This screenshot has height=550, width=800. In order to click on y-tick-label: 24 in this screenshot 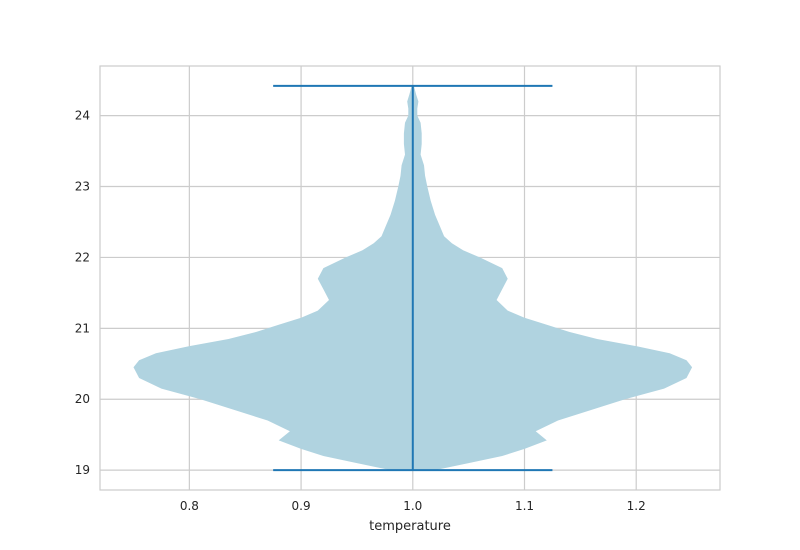, I will do `click(82, 116)`.